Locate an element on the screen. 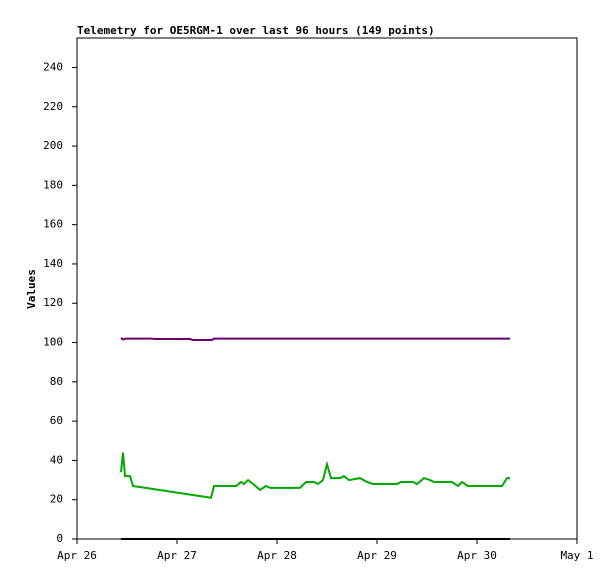  x-tick-label: Apr 26 is located at coordinates (77, 555).